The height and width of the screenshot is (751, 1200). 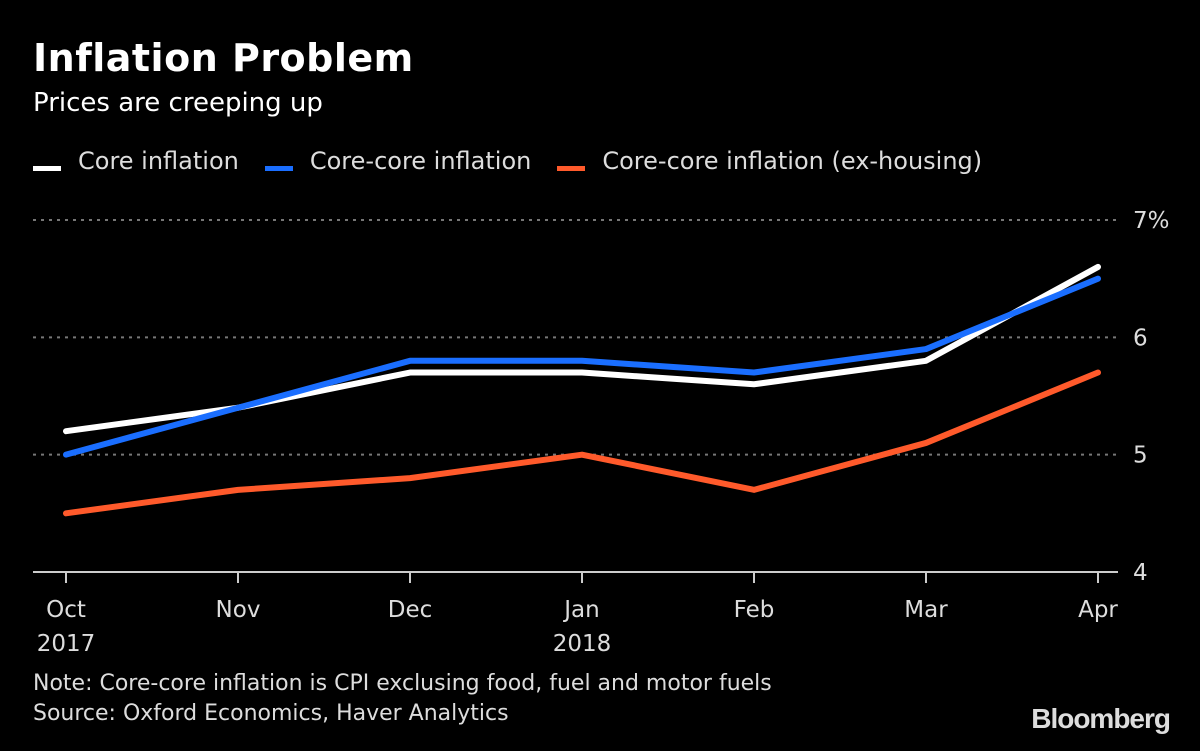 I want to click on legend-label-core: Core inflation, so click(x=158, y=161).